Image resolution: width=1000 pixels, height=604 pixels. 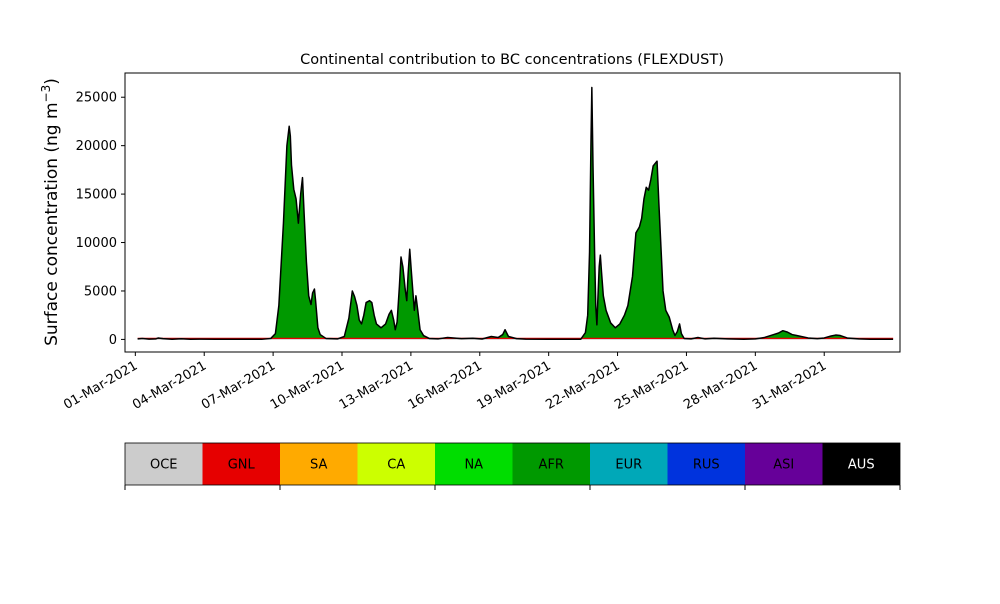 I want to click on legend-swatch-oce, so click(x=164, y=464).